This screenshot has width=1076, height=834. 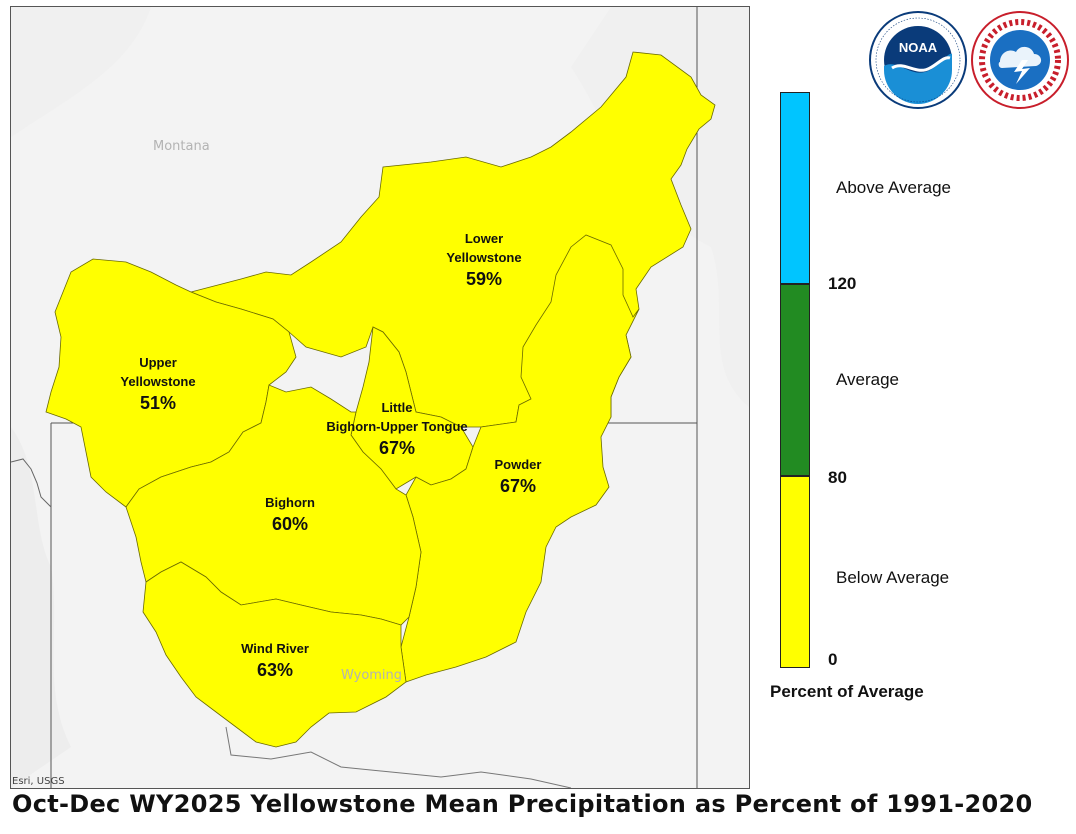 I want to click on basin-name-line1: Little, so click(x=397, y=407).